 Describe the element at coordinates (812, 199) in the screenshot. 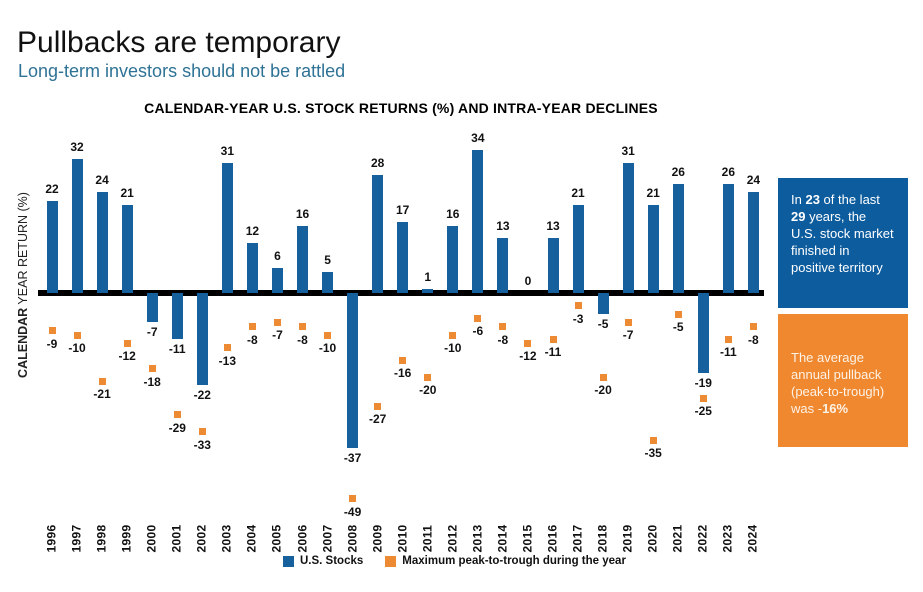

I see `callout-positive-n1: 23` at that location.